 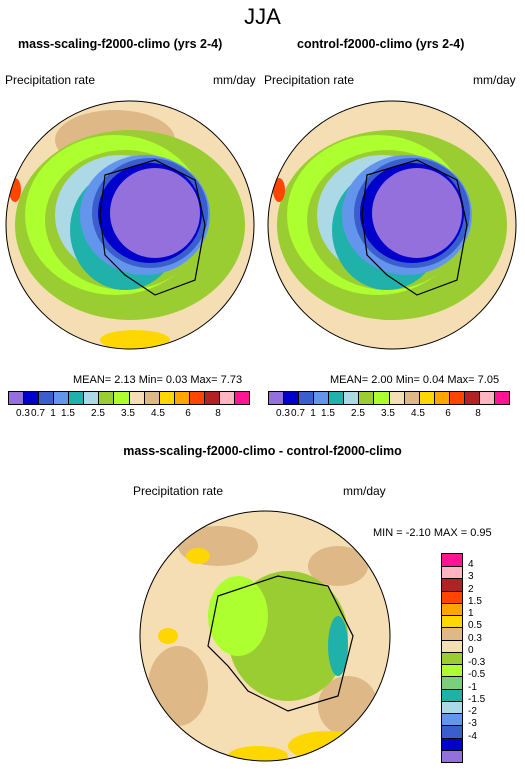 What do you see at coordinates (234, 80) in the screenshot?
I see `panel1-units: mm/day` at bounding box center [234, 80].